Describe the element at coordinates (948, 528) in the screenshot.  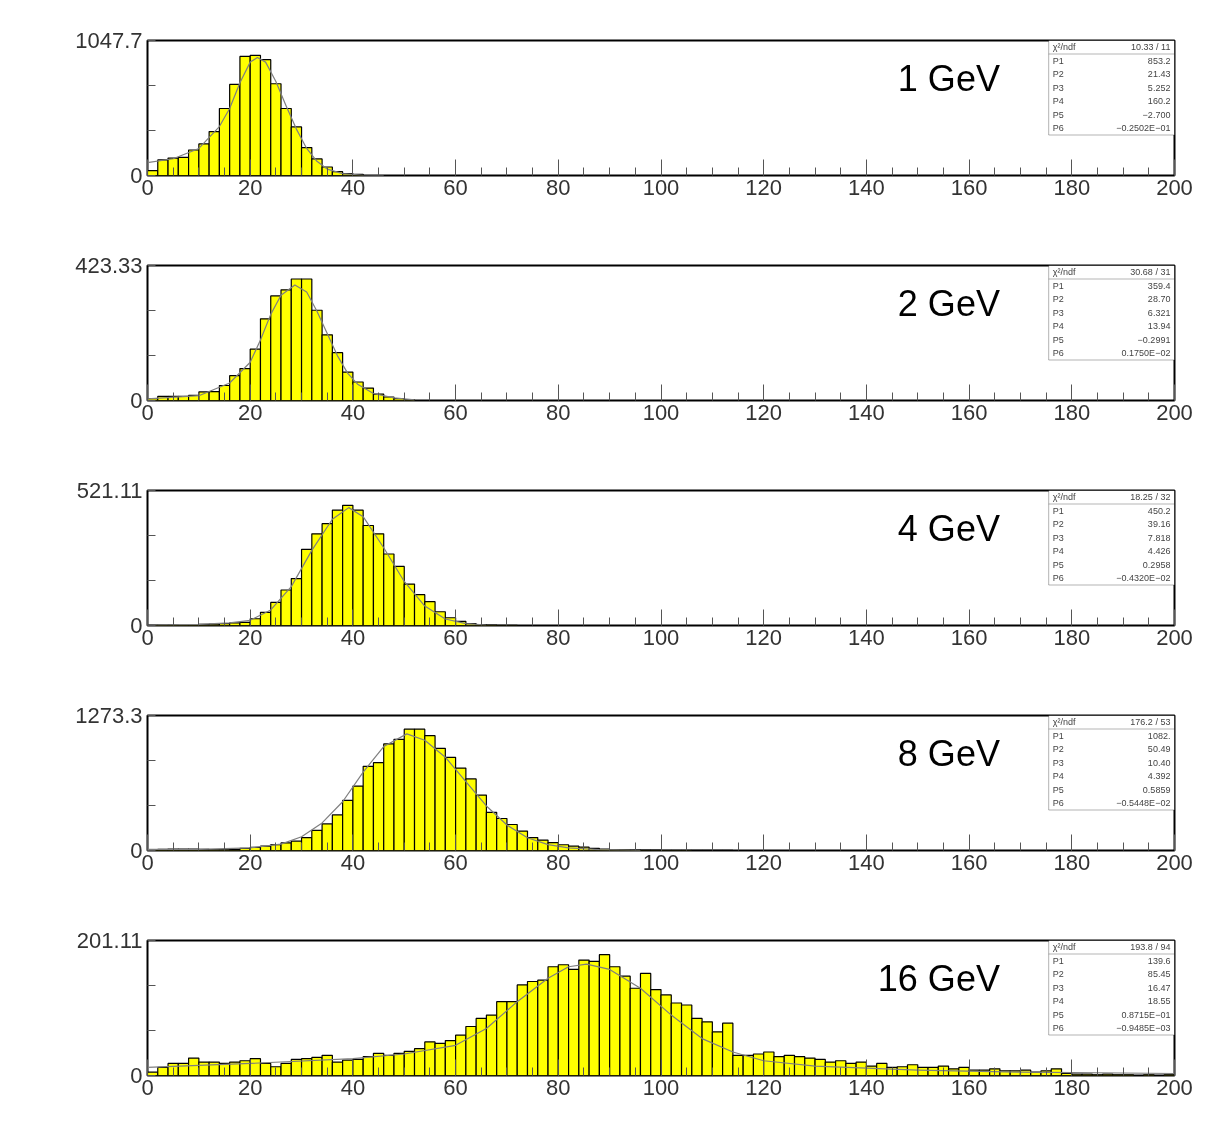
I see `annotation: 4 GeV` at that location.